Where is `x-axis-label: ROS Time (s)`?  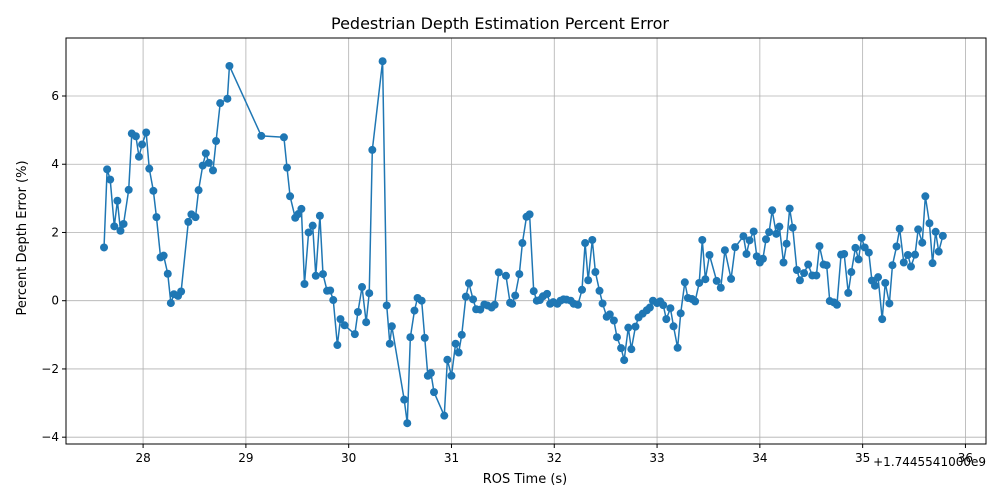
x-axis-label: ROS Time (s) is located at coordinates (525, 479).